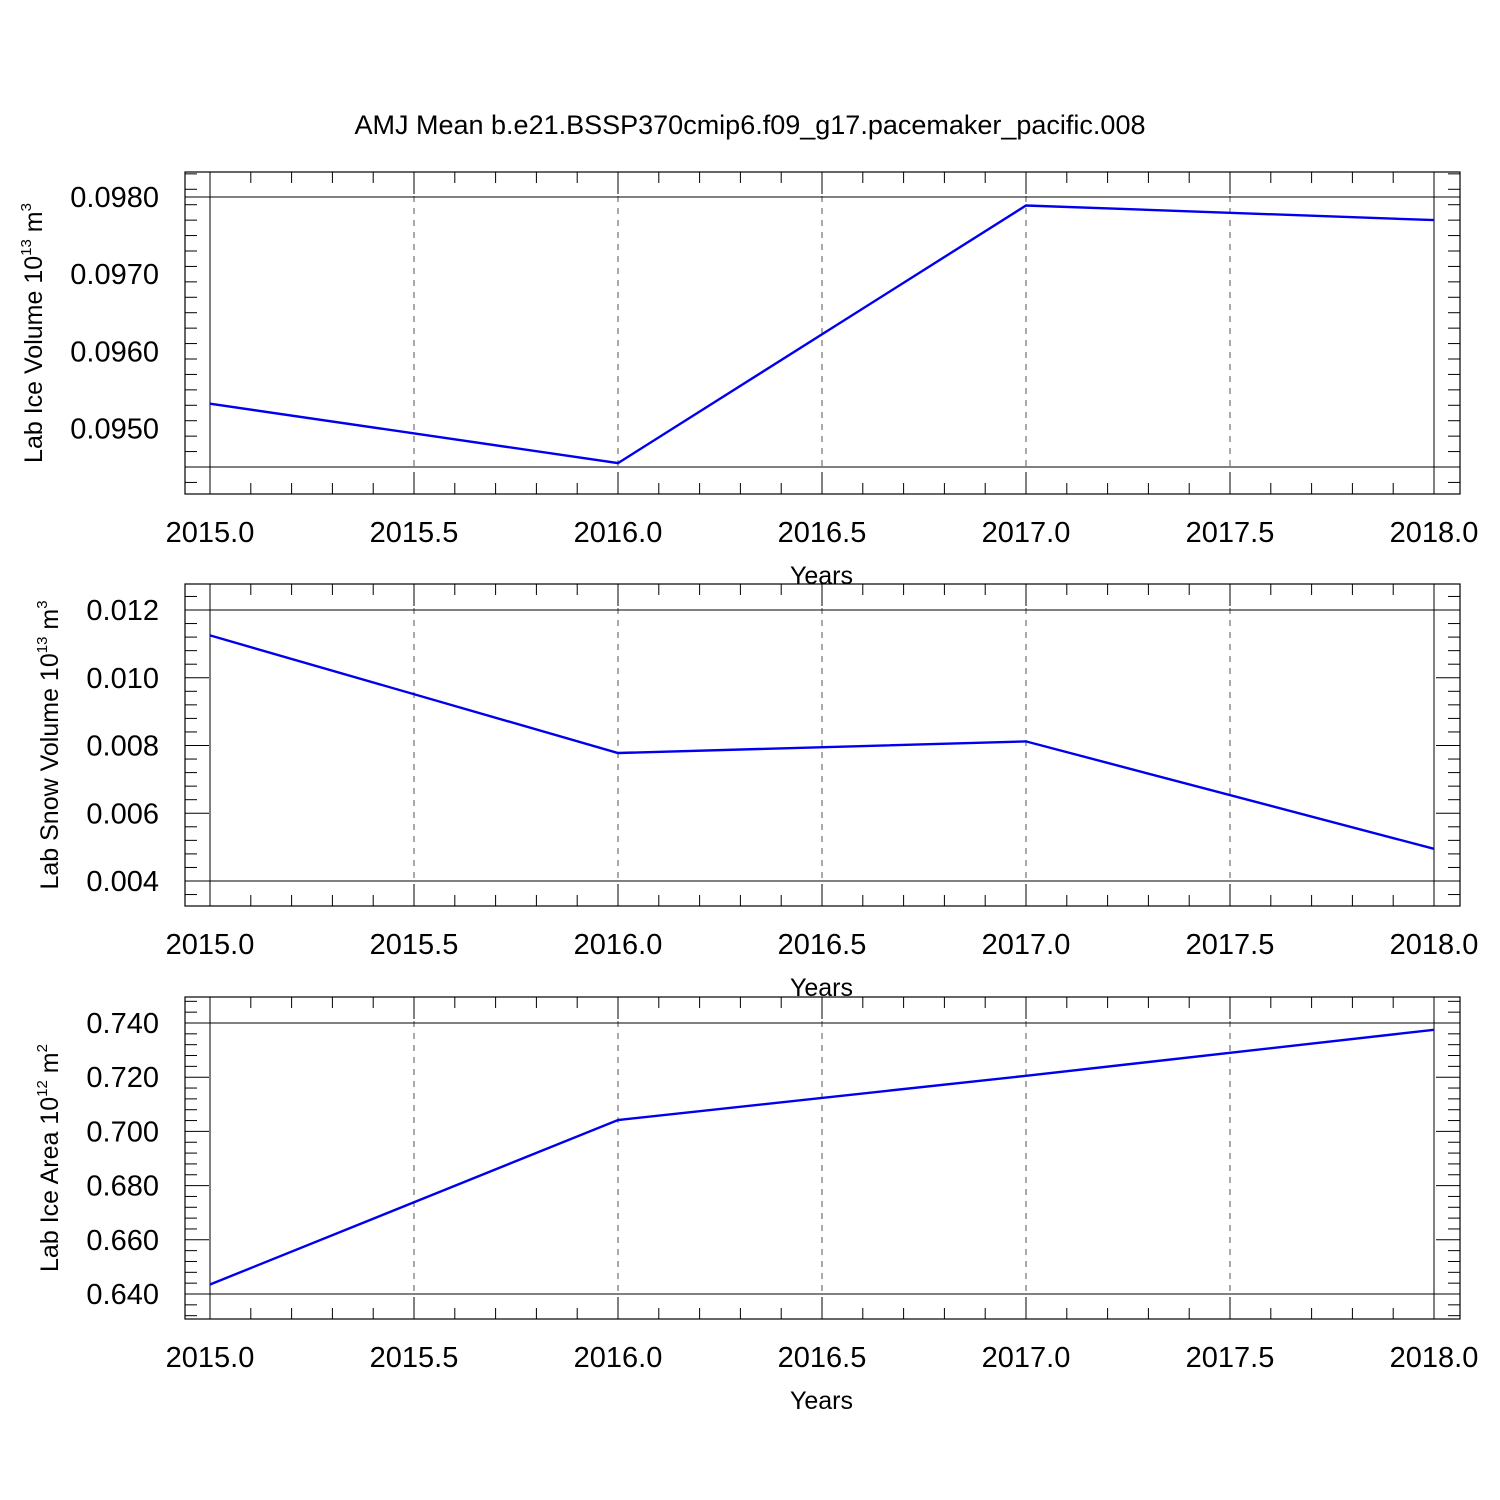 The height and width of the screenshot is (1500, 1500). What do you see at coordinates (114, 198) in the screenshot?
I see `y-tick-label: 0.0980` at bounding box center [114, 198].